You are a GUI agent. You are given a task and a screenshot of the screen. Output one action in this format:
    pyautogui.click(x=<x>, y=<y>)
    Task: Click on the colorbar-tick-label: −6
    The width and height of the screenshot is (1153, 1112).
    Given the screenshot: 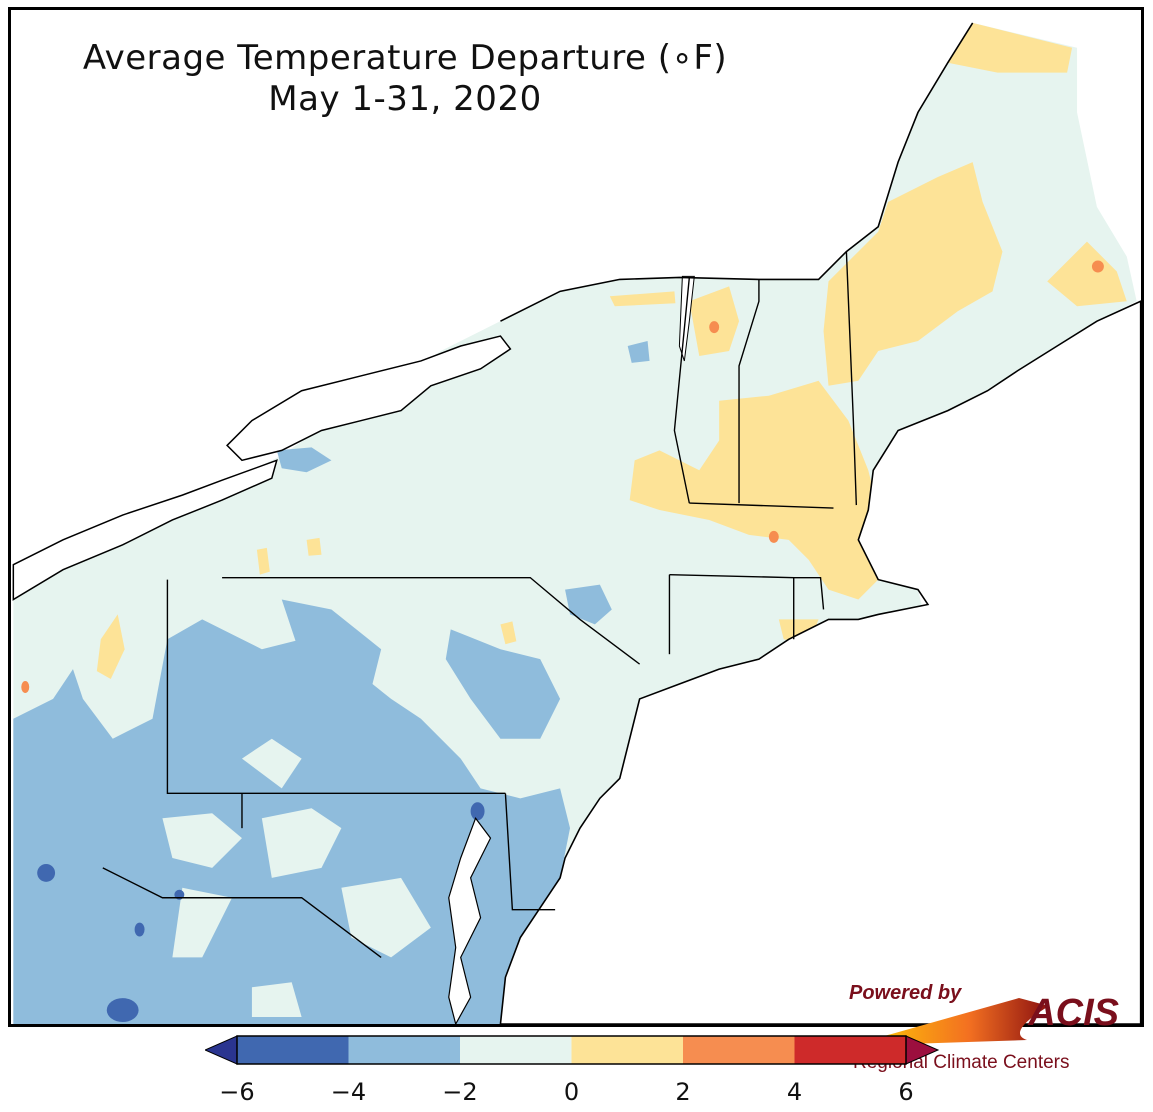 What is the action you would take?
    pyautogui.click(x=237, y=1092)
    